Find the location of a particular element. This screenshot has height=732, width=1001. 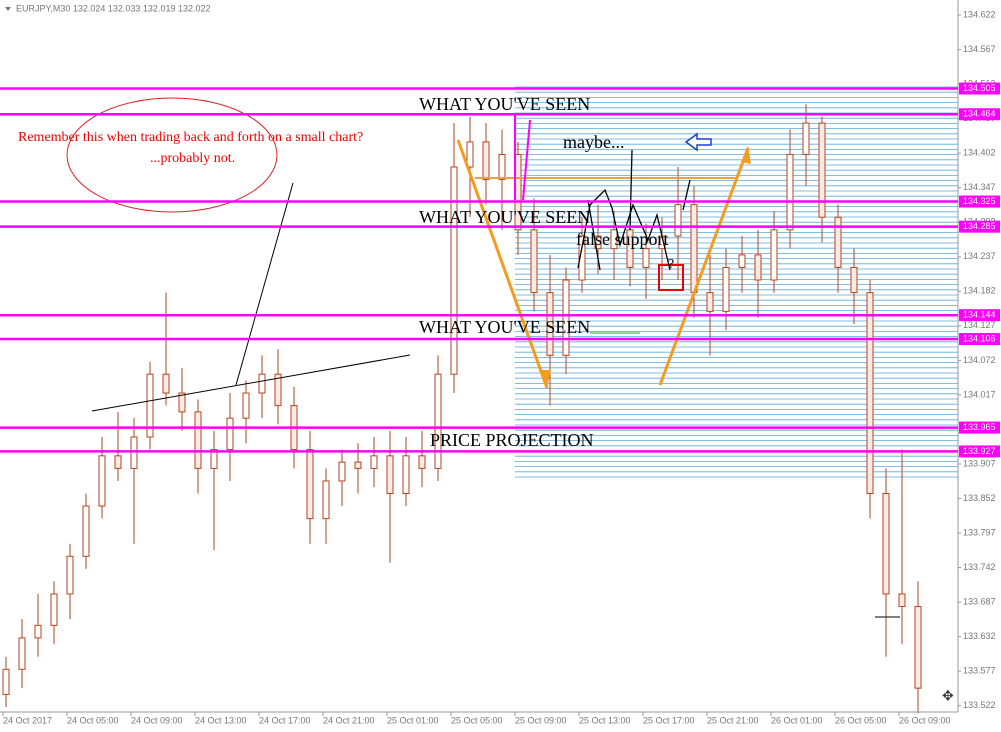

x-tick-label: 26 Oct 05:00 is located at coordinates (861, 720).